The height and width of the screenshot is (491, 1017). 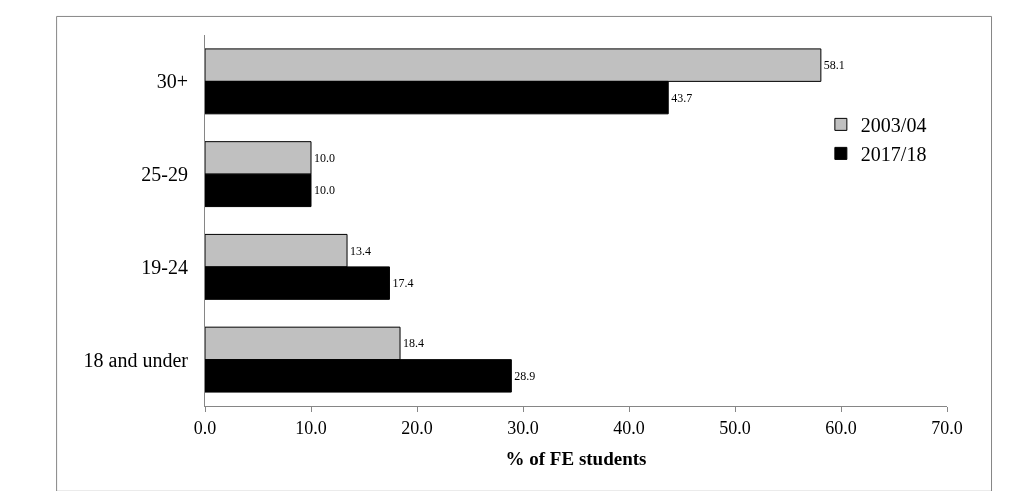 I want to click on x-tick-label: 30.0, so click(x=523, y=427).